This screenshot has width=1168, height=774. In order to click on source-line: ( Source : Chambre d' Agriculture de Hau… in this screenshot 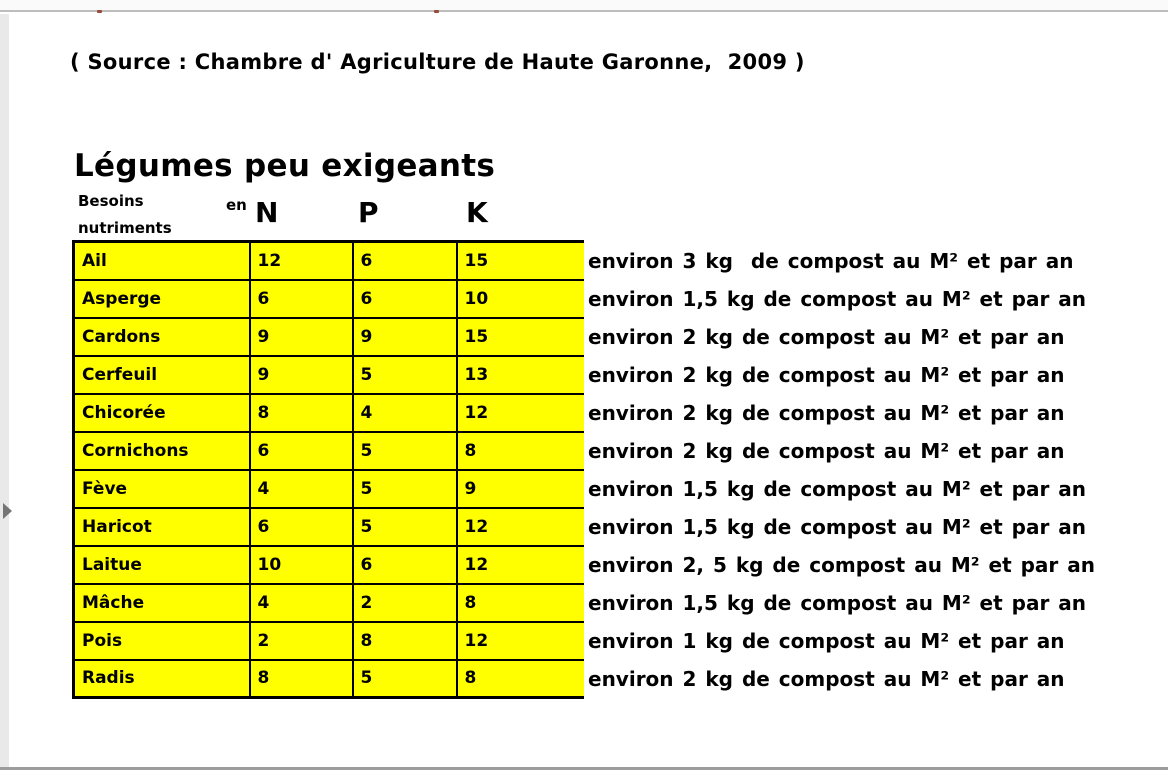, I will do `click(437, 62)`.